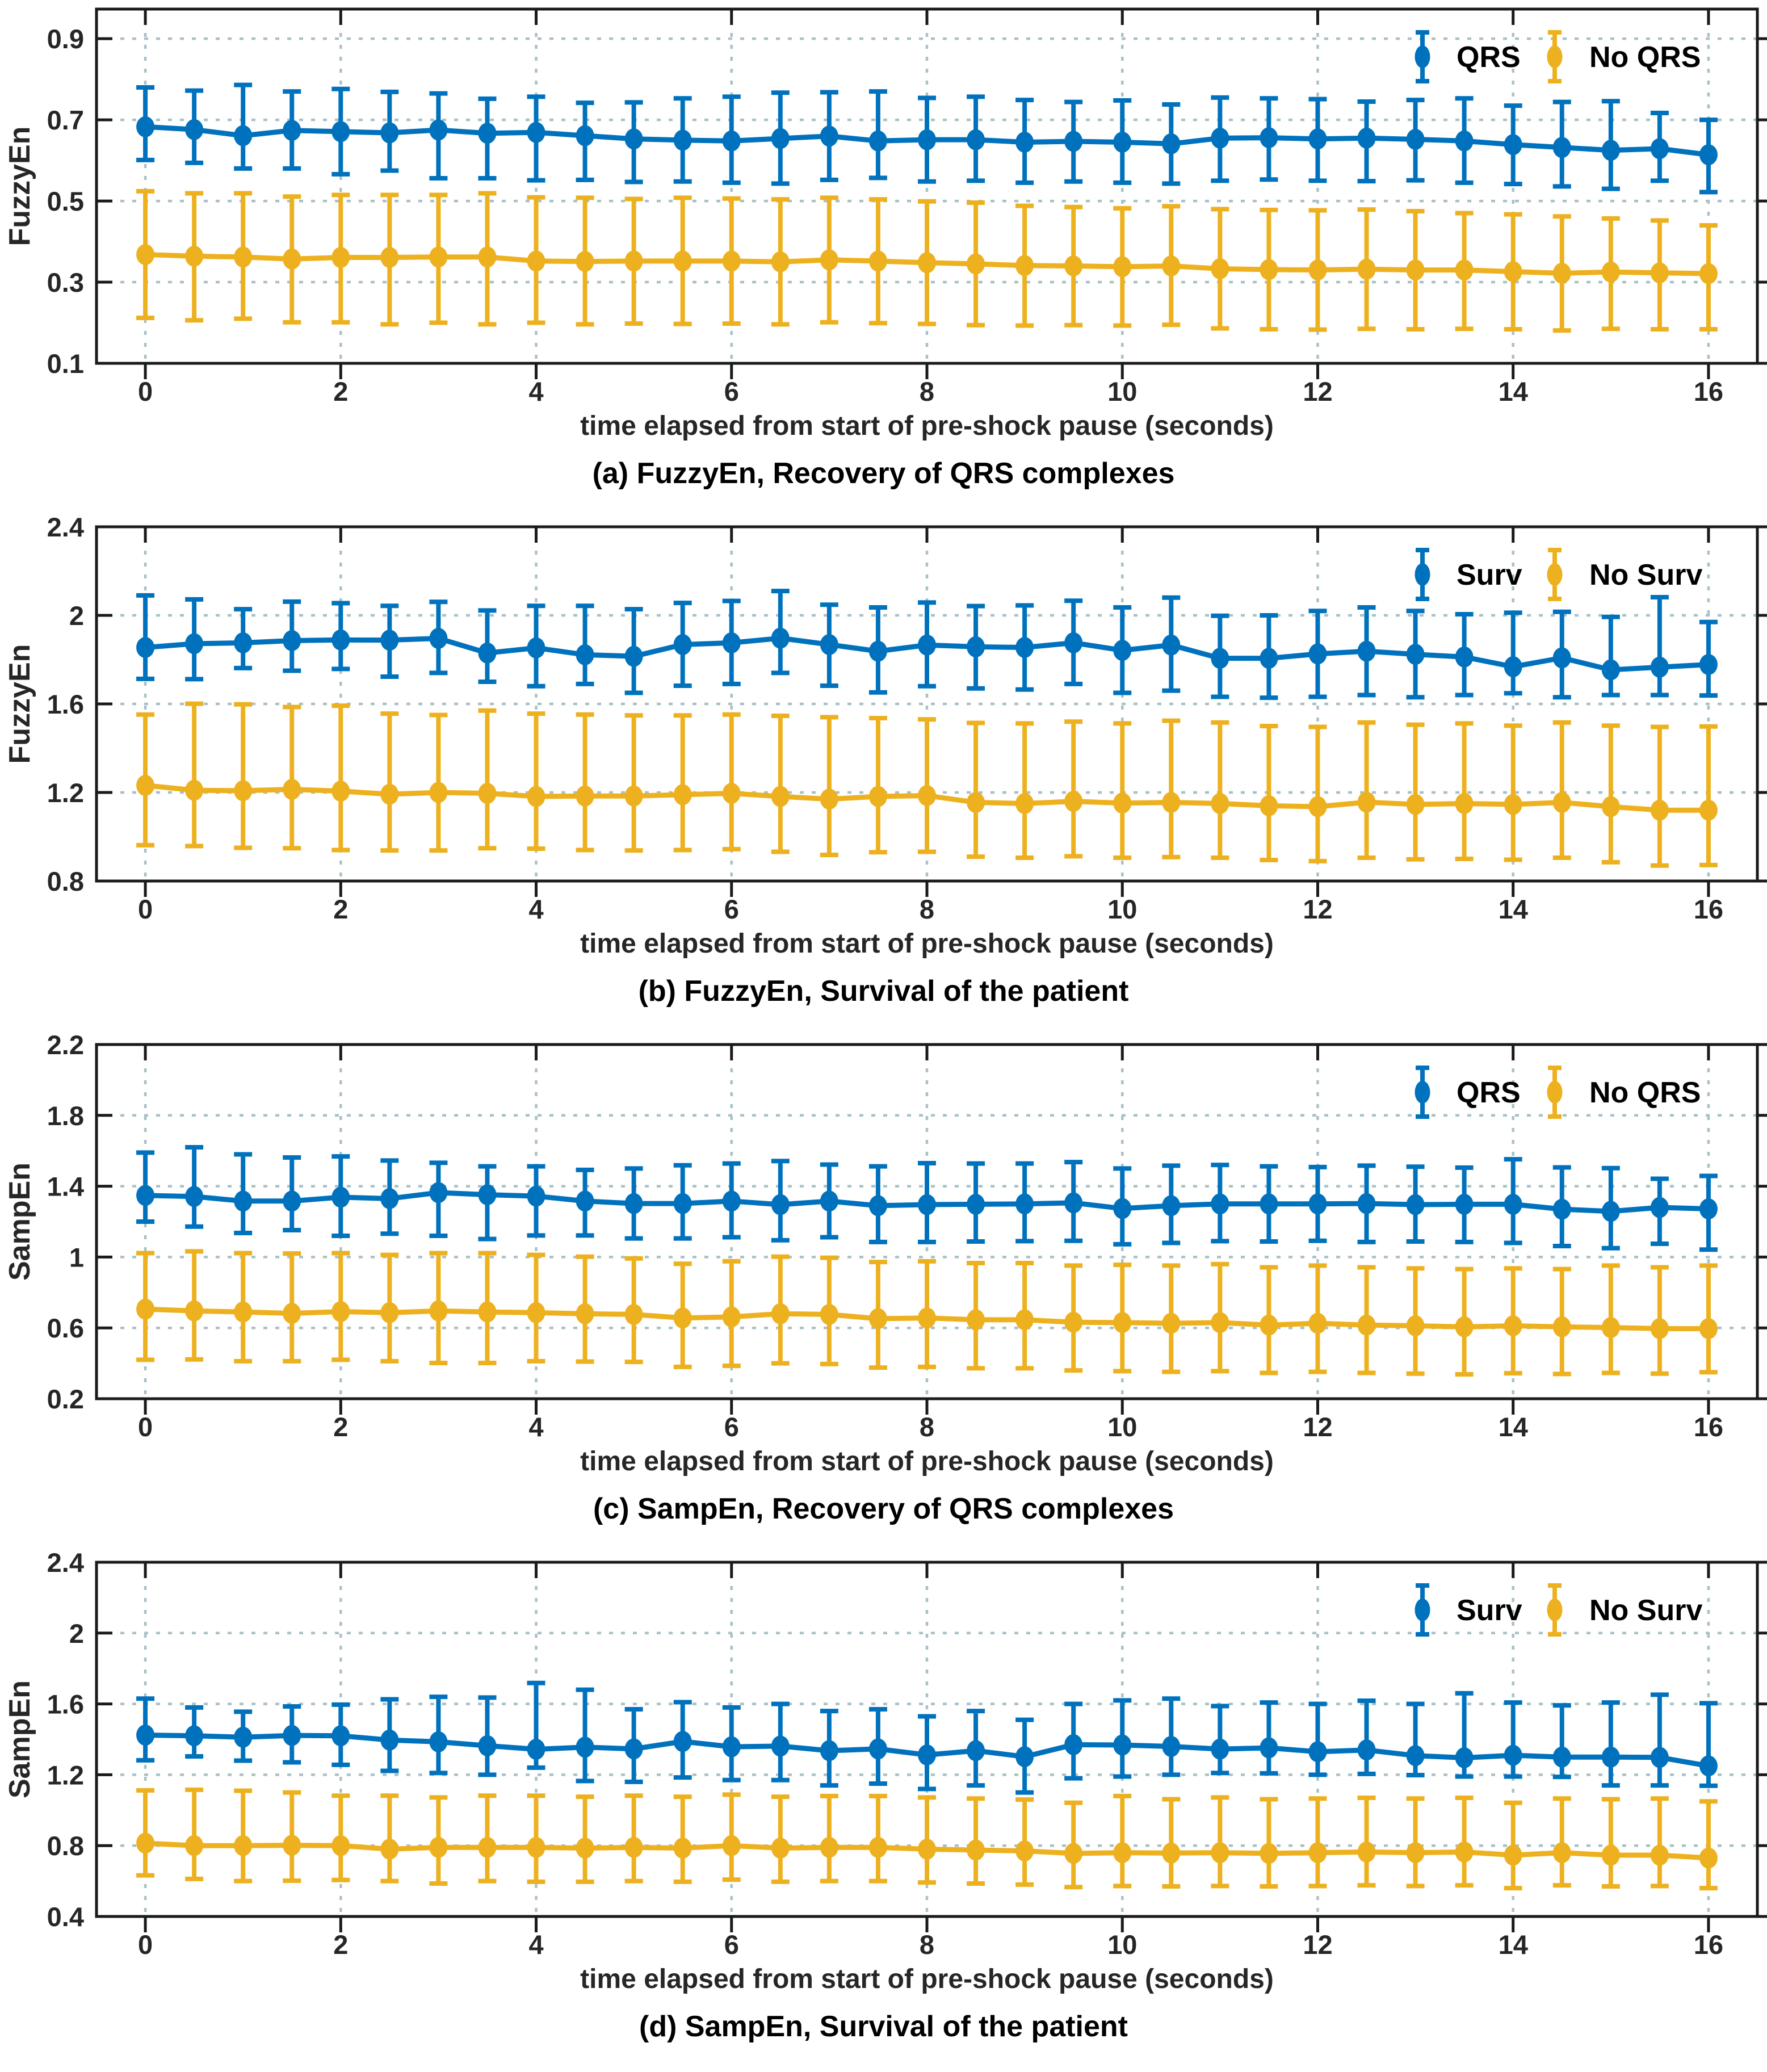  Describe the element at coordinates (76, 1257) in the screenshot. I see `y-tick-label: 1` at that location.